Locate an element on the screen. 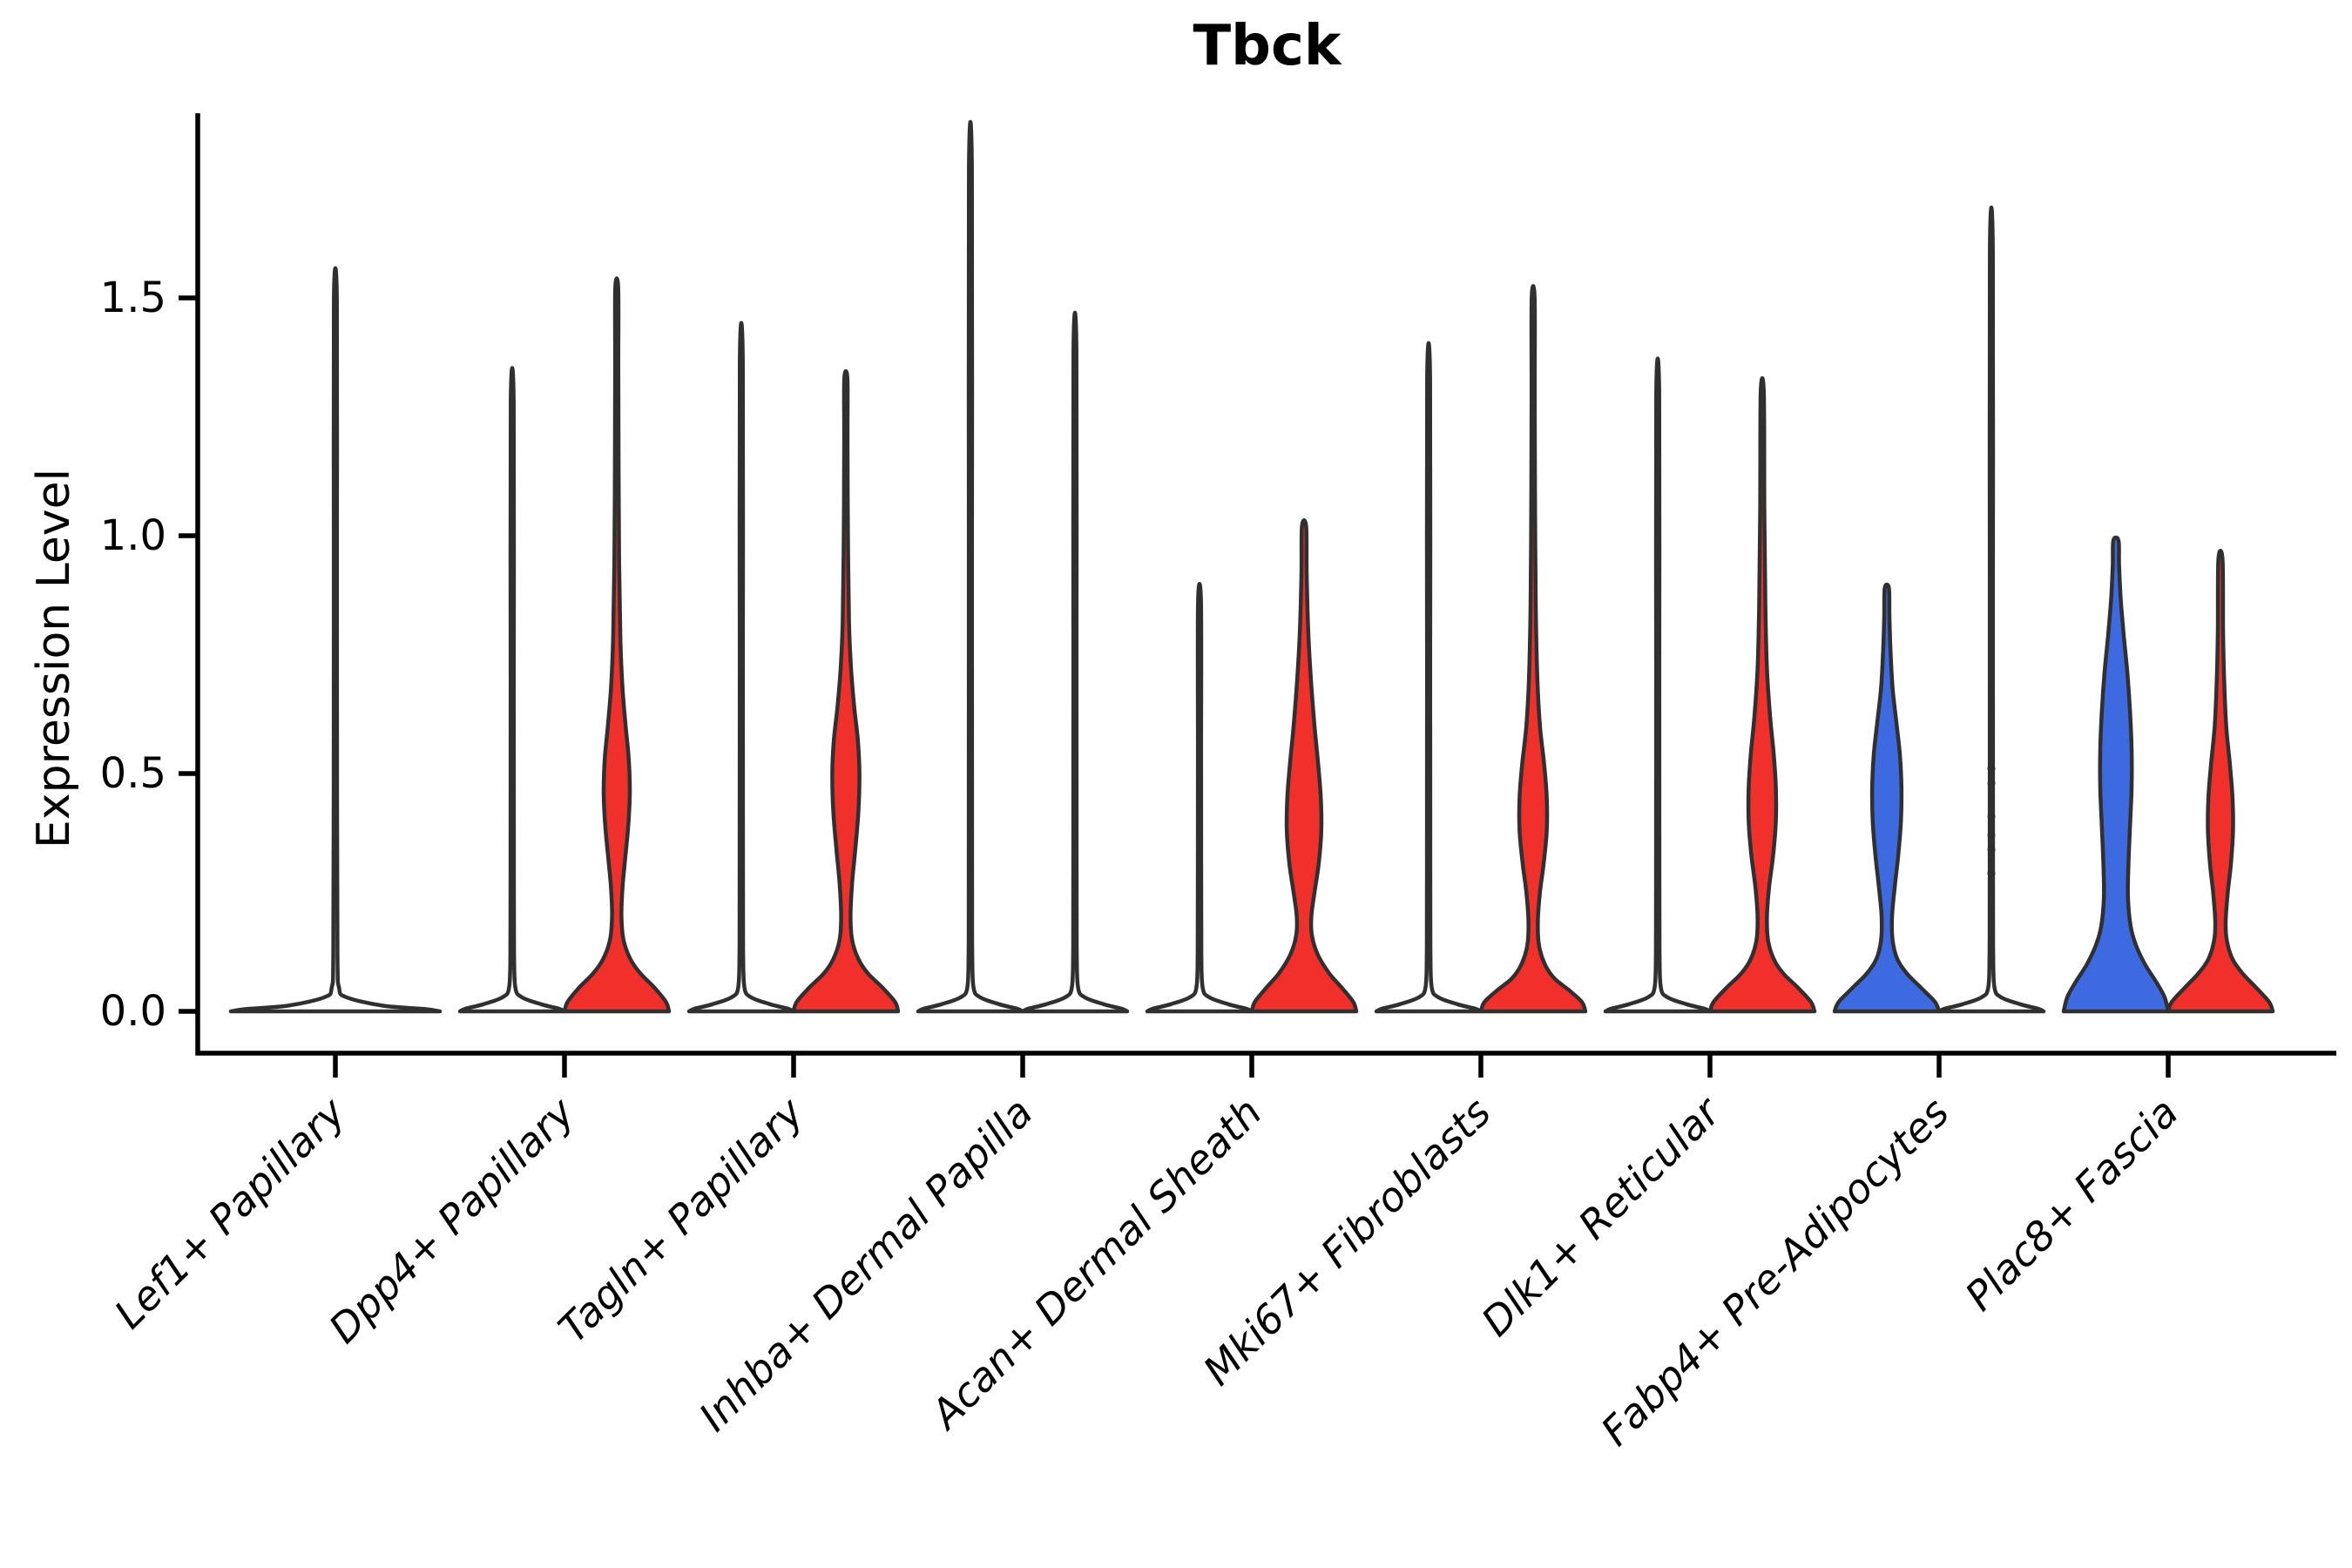  violin-dpp4-left is located at coordinates (512, 690).